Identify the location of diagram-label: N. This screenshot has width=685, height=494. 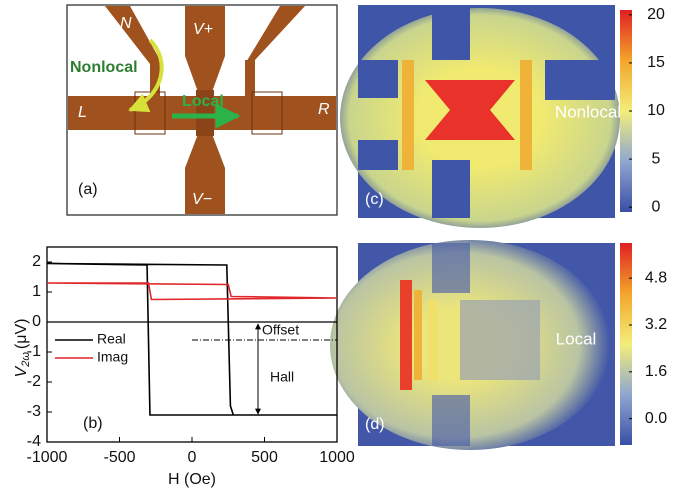
(126, 23).